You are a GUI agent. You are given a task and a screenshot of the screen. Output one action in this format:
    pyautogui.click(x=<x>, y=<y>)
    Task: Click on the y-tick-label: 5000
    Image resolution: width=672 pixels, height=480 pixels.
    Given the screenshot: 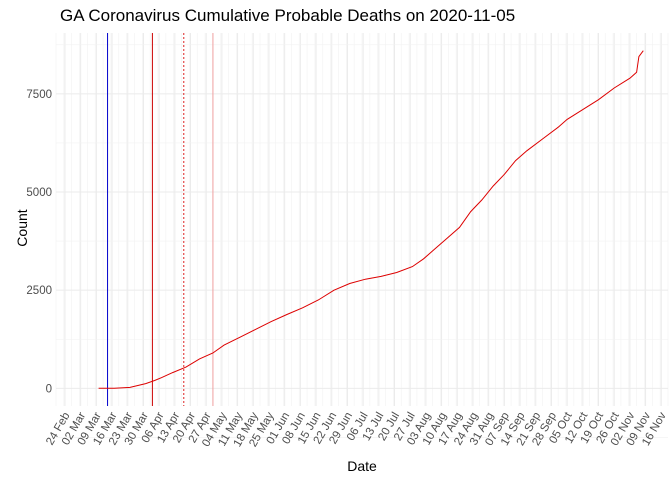 What is the action you would take?
    pyautogui.click(x=39, y=193)
    